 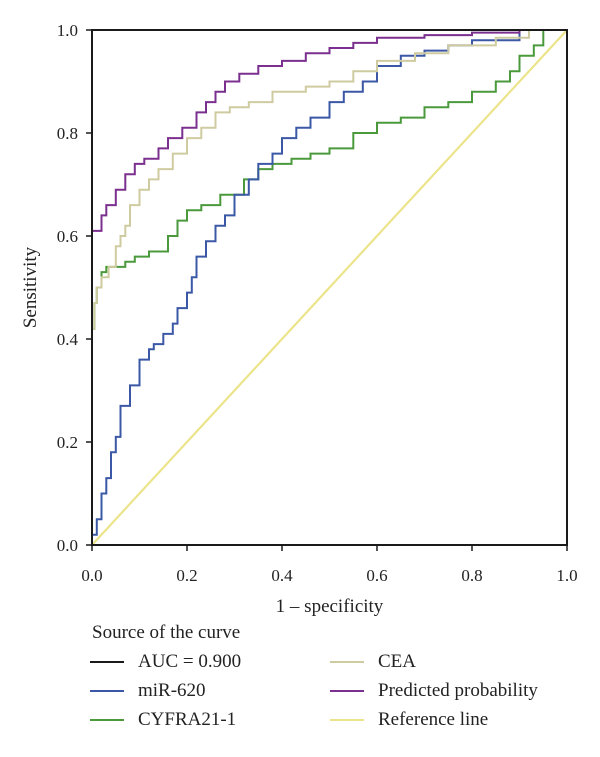 What do you see at coordinates (433, 719) in the screenshot?
I see `legend-label: Reference line` at bounding box center [433, 719].